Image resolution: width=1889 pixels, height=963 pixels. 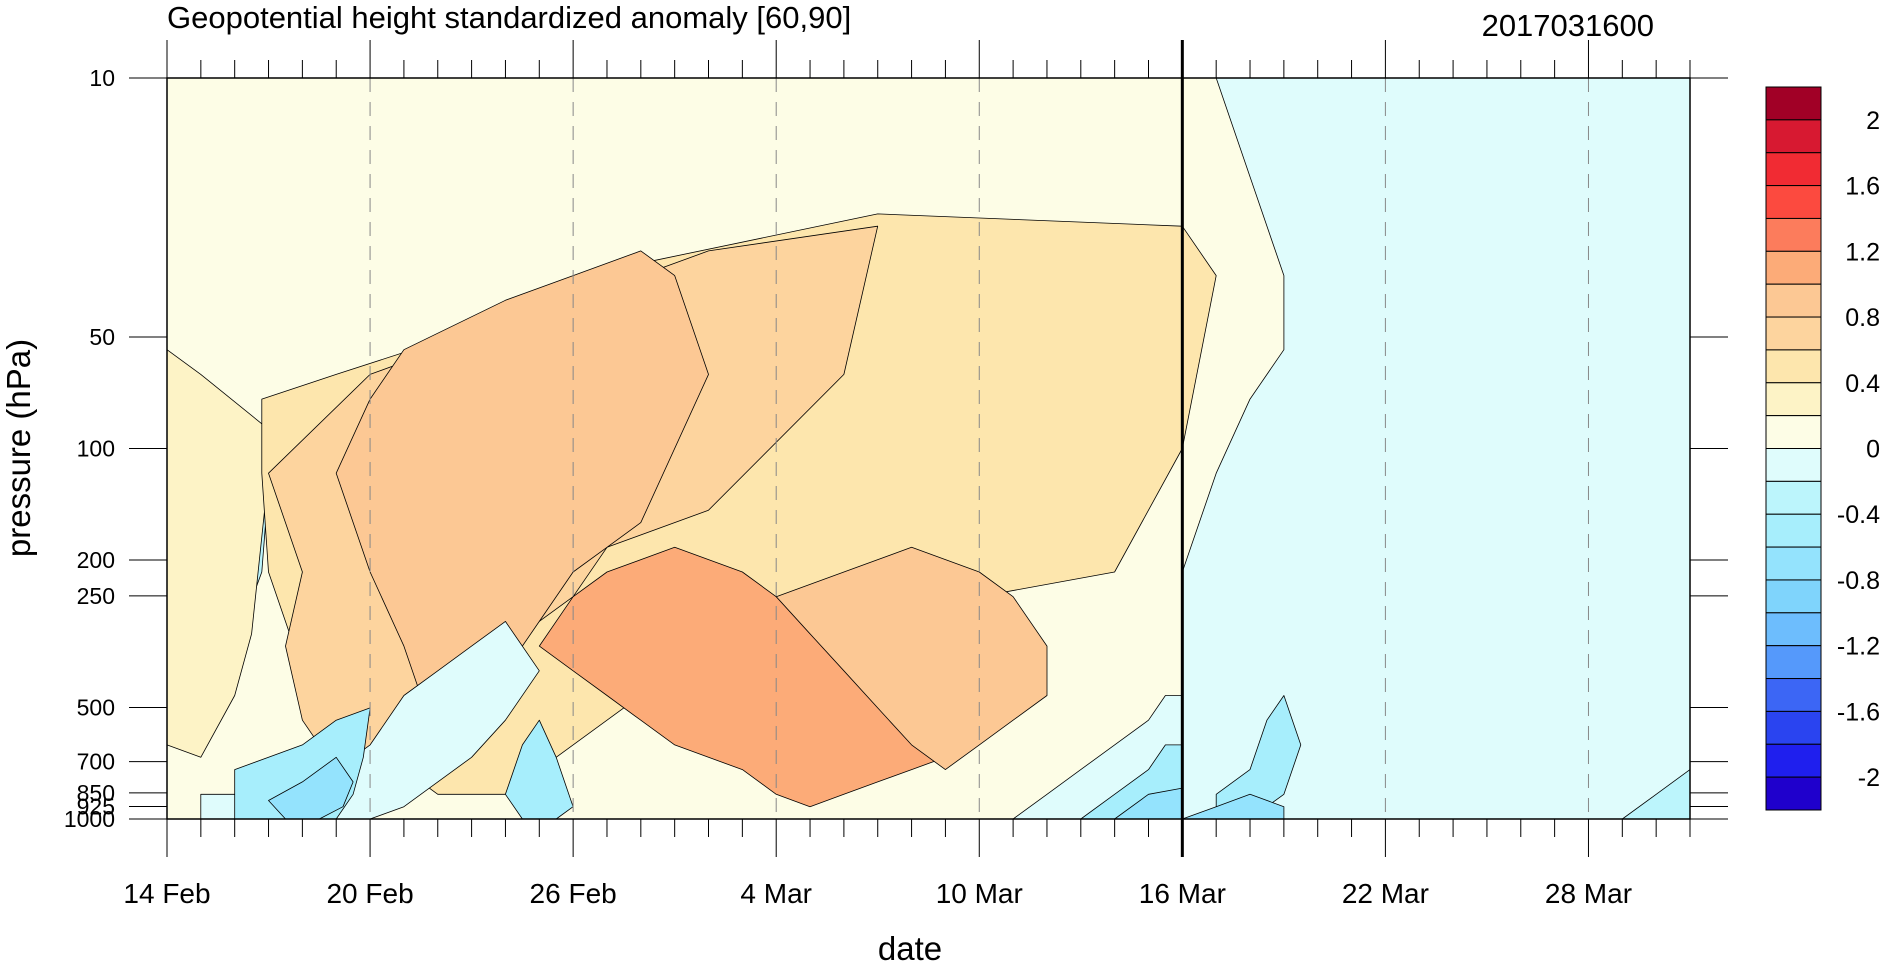 What do you see at coordinates (573, 893) in the screenshot?
I see `x-tick-label: 26 Feb` at bounding box center [573, 893].